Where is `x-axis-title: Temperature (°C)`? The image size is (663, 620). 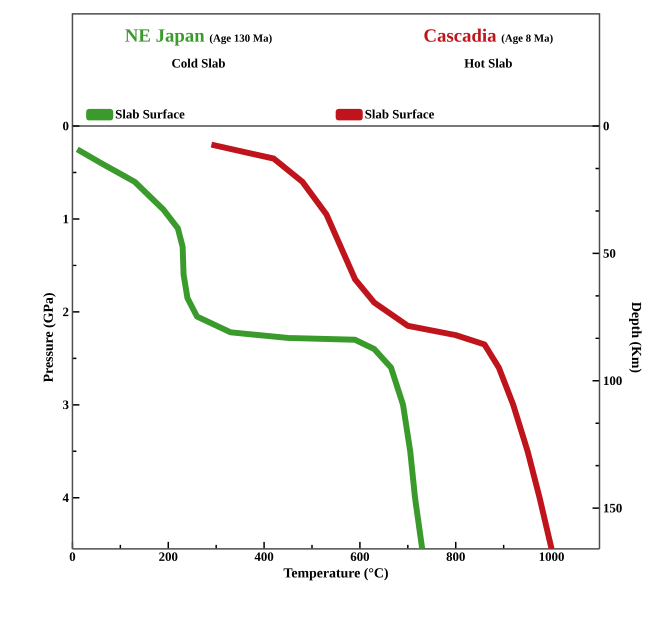 x-axis-title: Temperature (°C) is located at coordinates (336, 574).